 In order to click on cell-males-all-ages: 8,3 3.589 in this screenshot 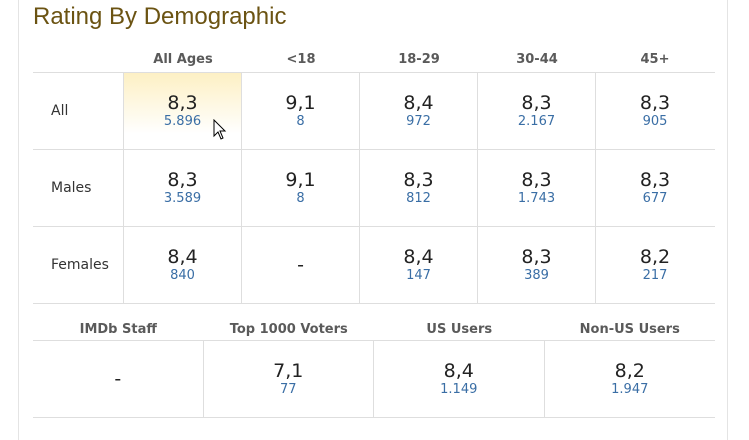, I will do `click(183, 188)`.